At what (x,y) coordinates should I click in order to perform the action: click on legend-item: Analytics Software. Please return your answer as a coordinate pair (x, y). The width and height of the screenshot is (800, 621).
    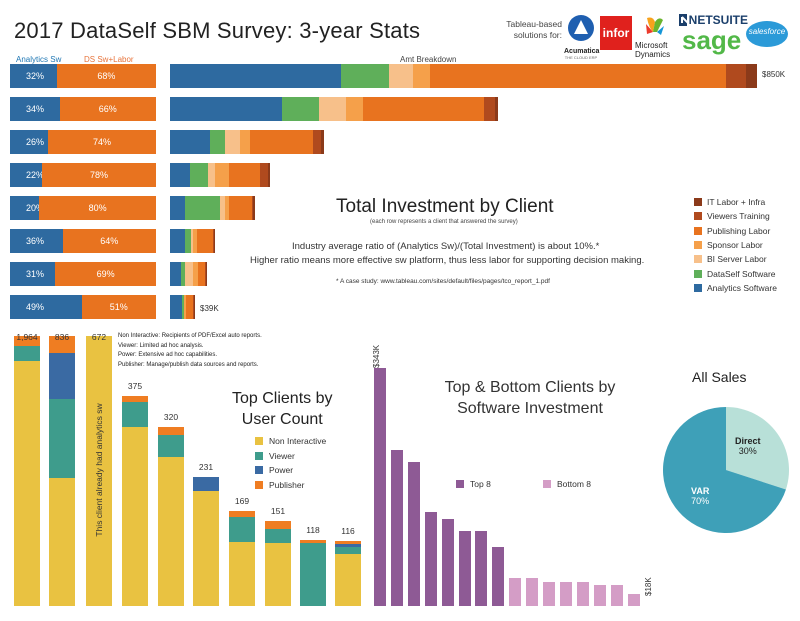
    Looking at the image, I should click on (735, 288).